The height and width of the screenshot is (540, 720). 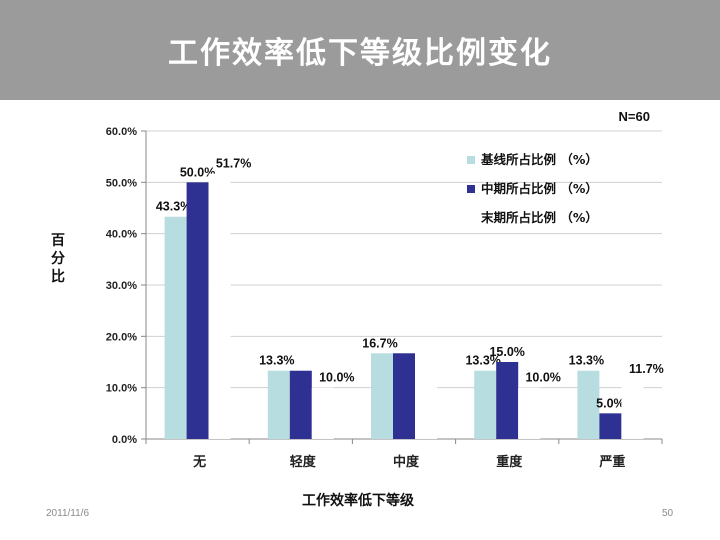 What do you see at coordinates (646, 369) in the screenshot?
I see `data-label: 11.7%` at bounding box center [646, 369].